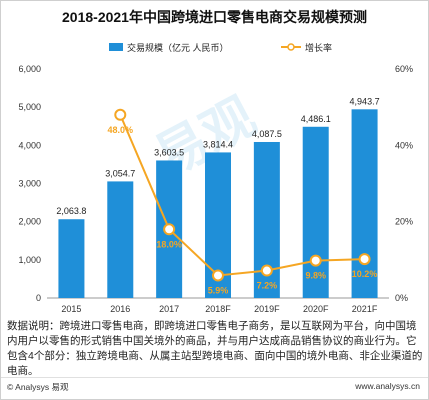 The height and width of the screenshot is (400, 429). Describe the element at coordinates (29, 184) in the screenshot. I see `y-left-tick-label: 3,000` at that location.